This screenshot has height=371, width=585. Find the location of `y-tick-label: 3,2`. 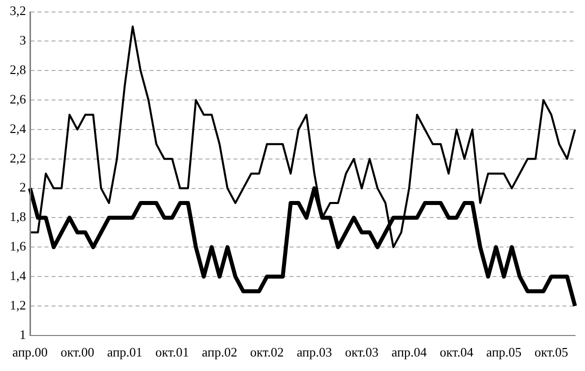

y-tick-label: 3,2 is located at coordinates (18, 10).